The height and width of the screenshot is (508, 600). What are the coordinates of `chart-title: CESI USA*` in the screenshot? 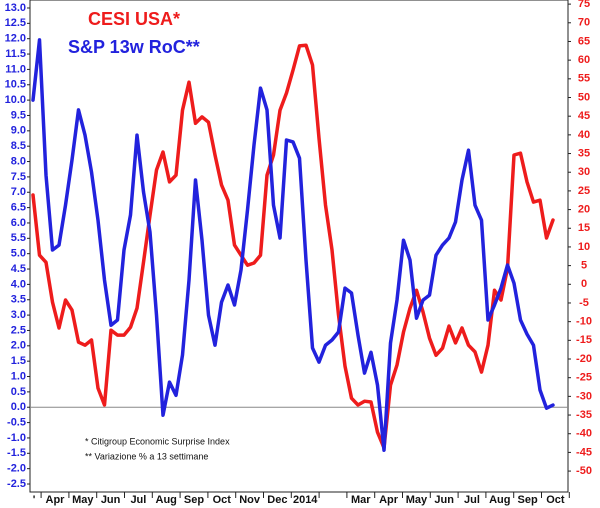 It's located at (134, 19).